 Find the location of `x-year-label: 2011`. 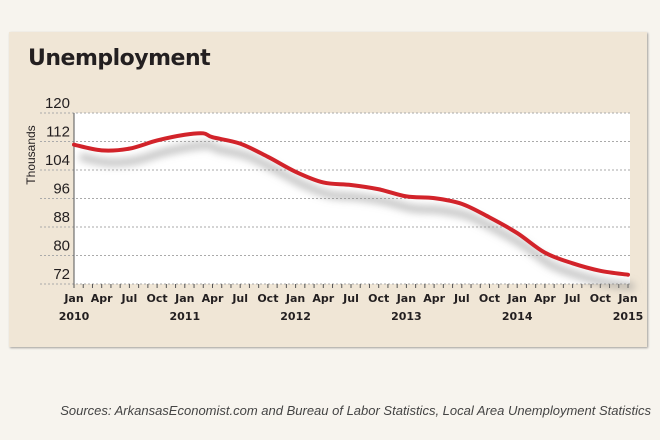

x-year-label: 2011 is located at coordinates (184, 316).